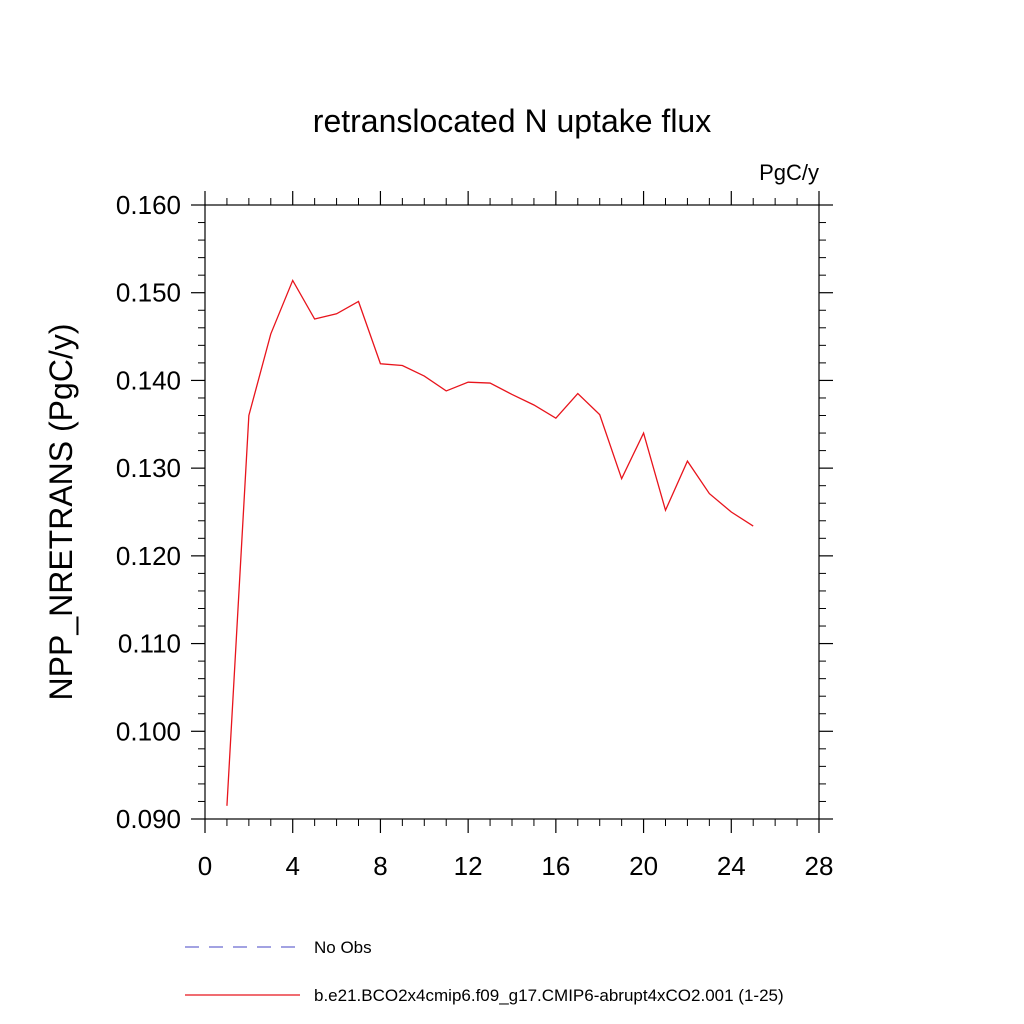 Image resolution: width=1024 pixels, height=1024 pixels. What do you see at coordinates (468, 866) in the screenshot?
I see `x-tick-label: 12` at bounding box center [468, 866].